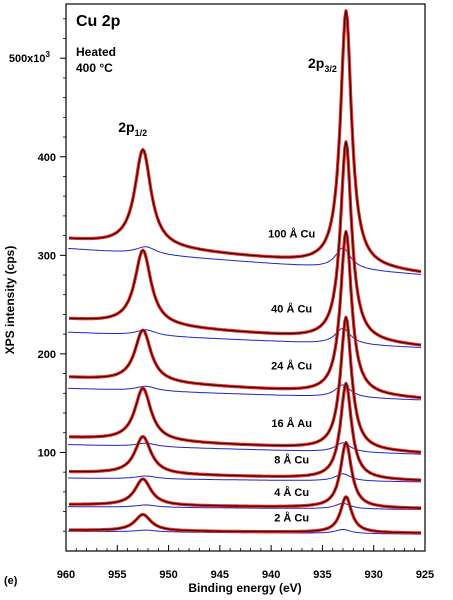 This screenshot has height=600, width=453. What do you see at coordinates (374, 575) in the screenshot?
I see `x-tick-label-930: 930` at bounding box center [374, 575].